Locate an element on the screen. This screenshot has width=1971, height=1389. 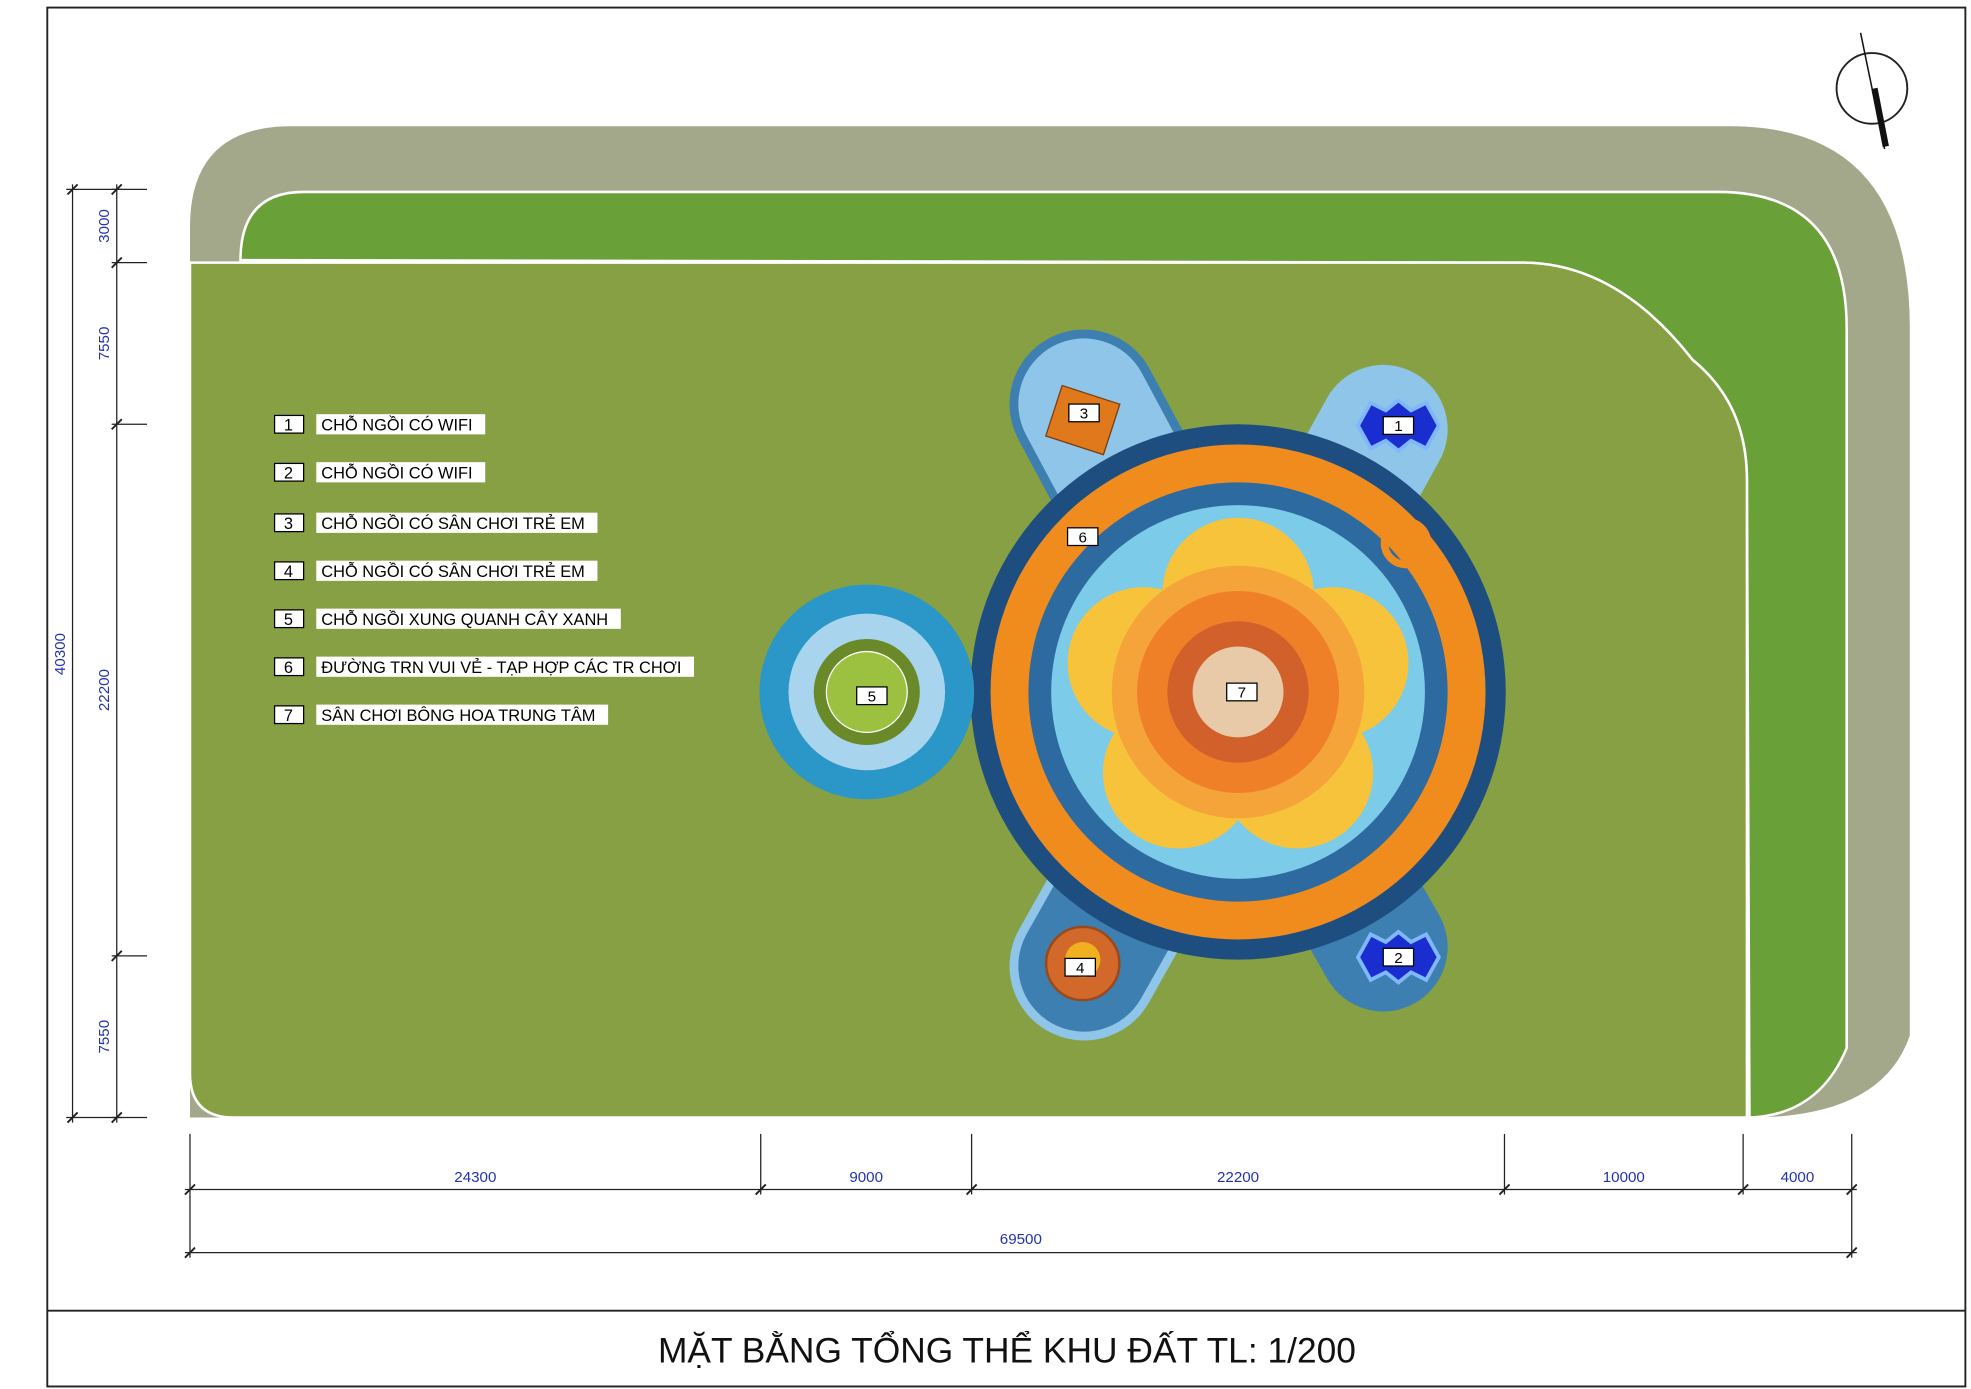
north-arrow is located at coordinates (1872, 91).